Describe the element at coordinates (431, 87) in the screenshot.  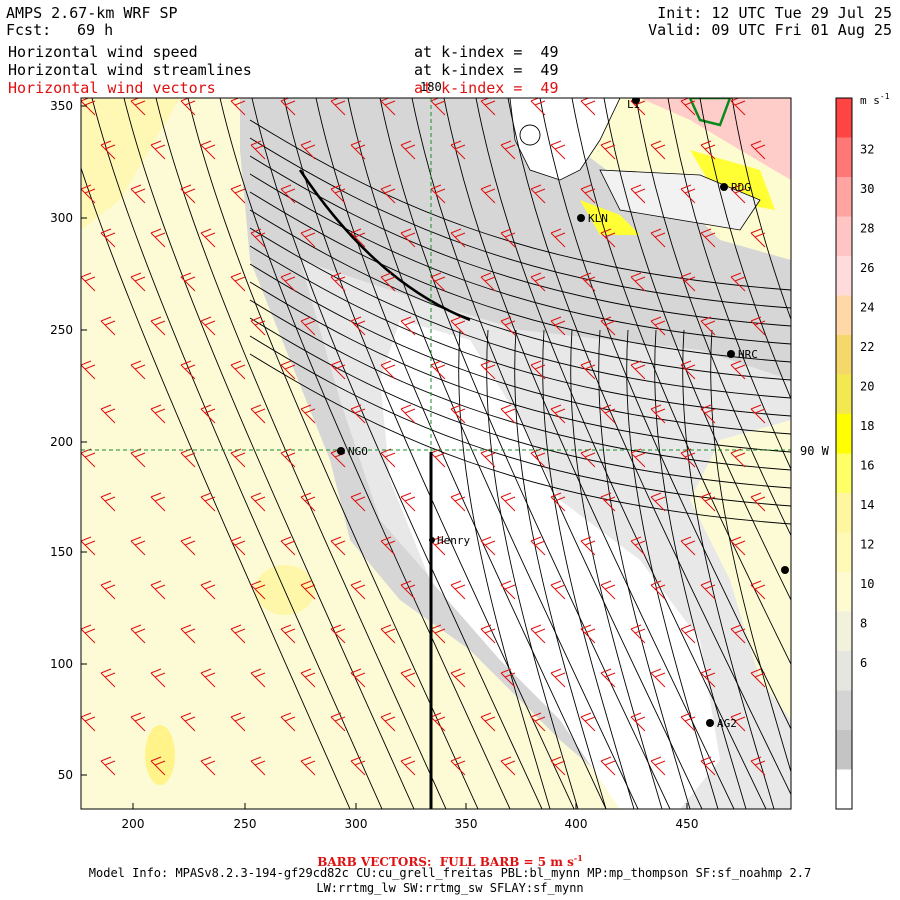
I see `meridian-label: 180` at that location.